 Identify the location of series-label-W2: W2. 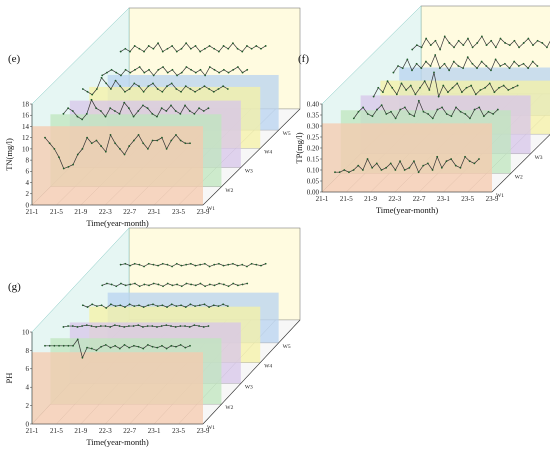
(519, 177).